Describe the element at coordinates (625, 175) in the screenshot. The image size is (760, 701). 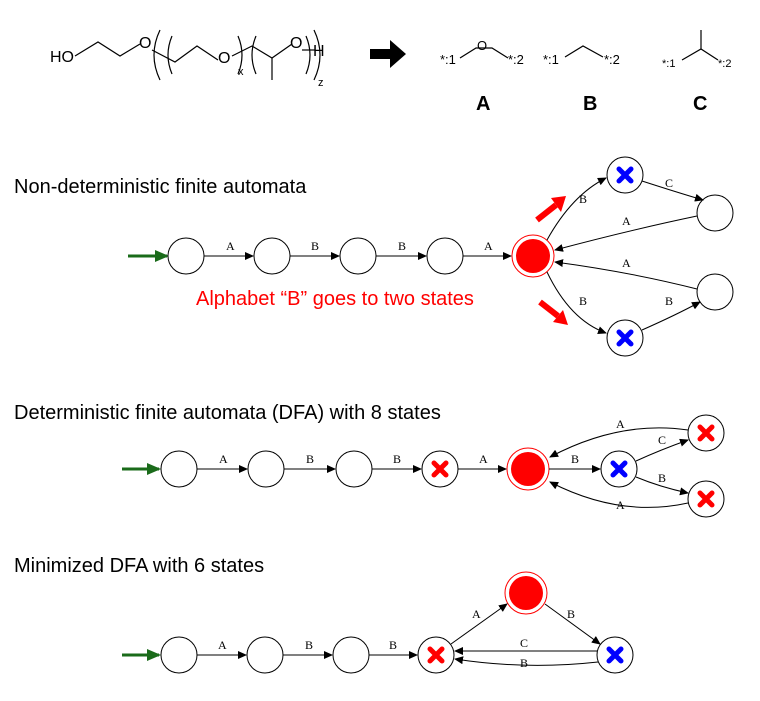
I see `nfa-state-top` at that location.